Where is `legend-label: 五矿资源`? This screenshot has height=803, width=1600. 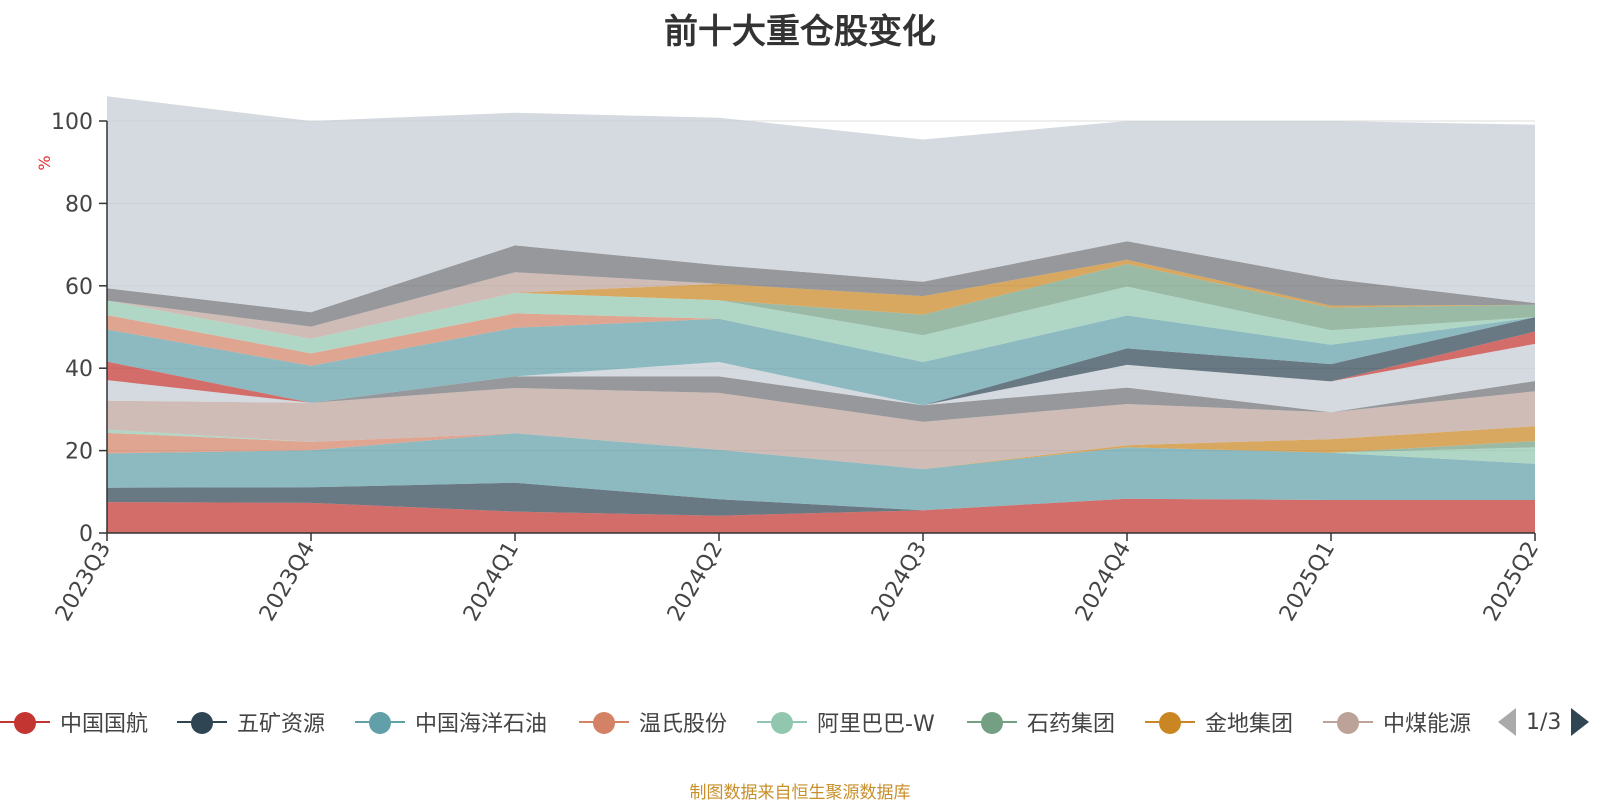
legend-label: 五矿资源 is located at coordinates (281, 724).